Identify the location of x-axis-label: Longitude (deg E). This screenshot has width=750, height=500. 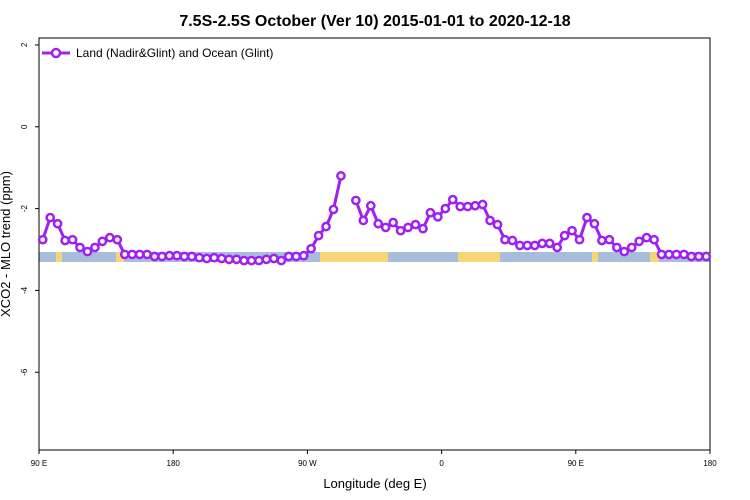
(374, 483).